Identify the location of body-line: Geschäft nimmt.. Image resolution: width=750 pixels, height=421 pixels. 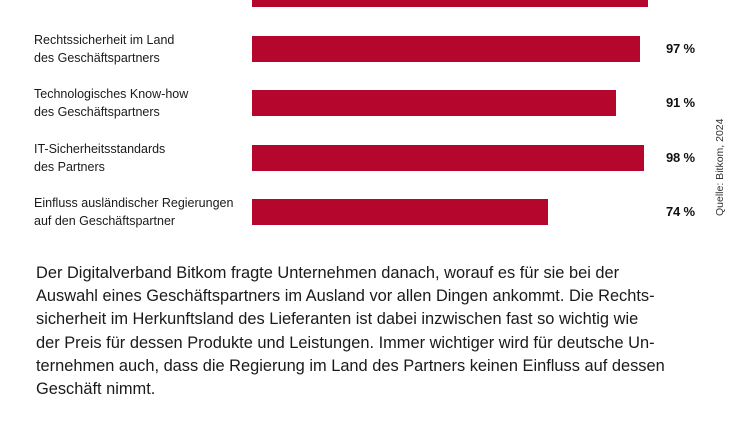
(96, 389).